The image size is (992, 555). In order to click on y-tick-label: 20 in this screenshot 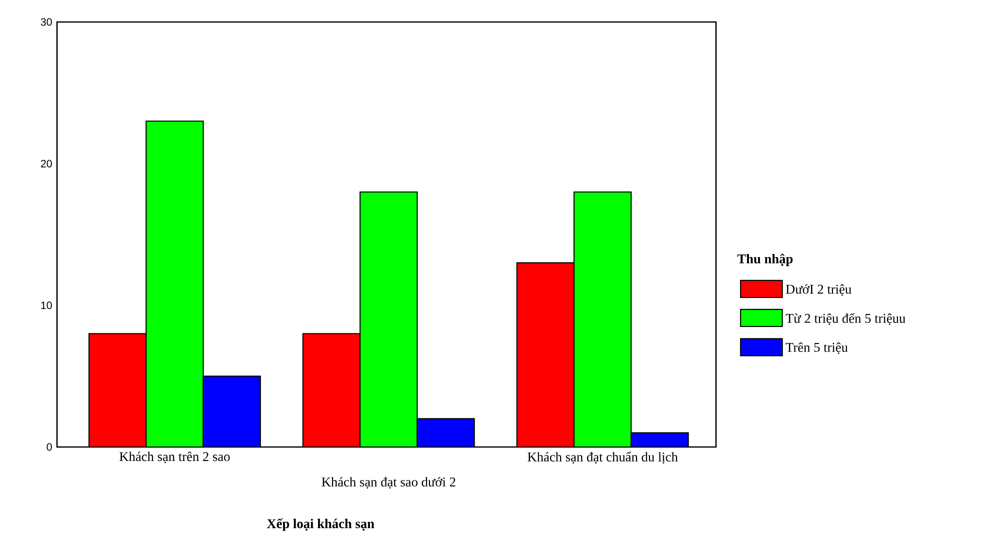, I will do `click(46, 164)`.